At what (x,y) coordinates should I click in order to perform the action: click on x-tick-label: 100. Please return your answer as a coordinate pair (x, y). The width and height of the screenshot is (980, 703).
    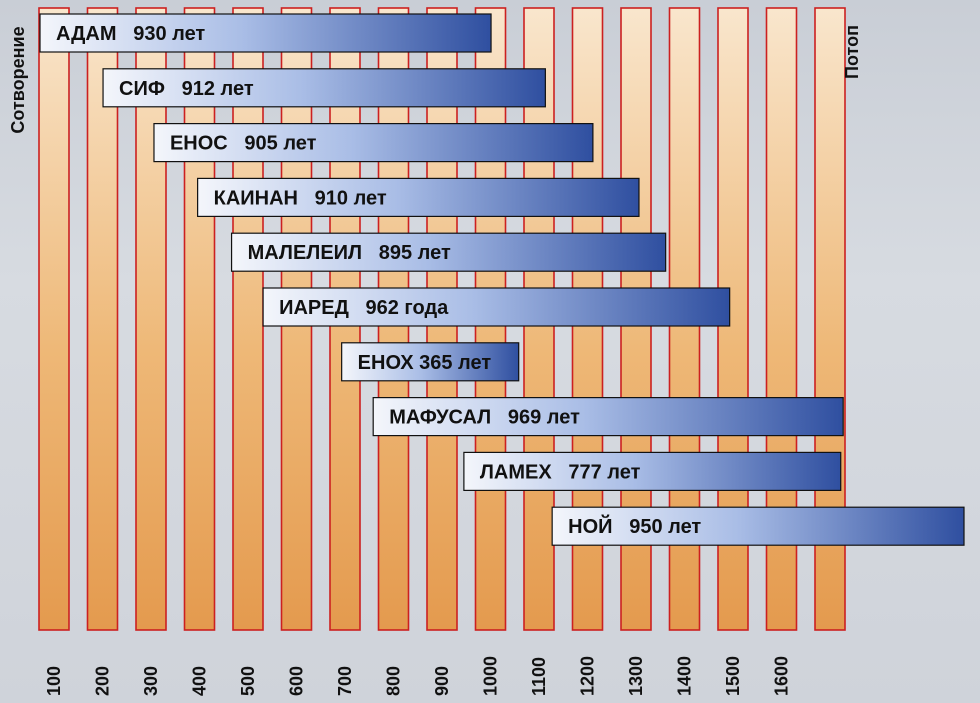
    Looking at the image, I should click on (54, 681).